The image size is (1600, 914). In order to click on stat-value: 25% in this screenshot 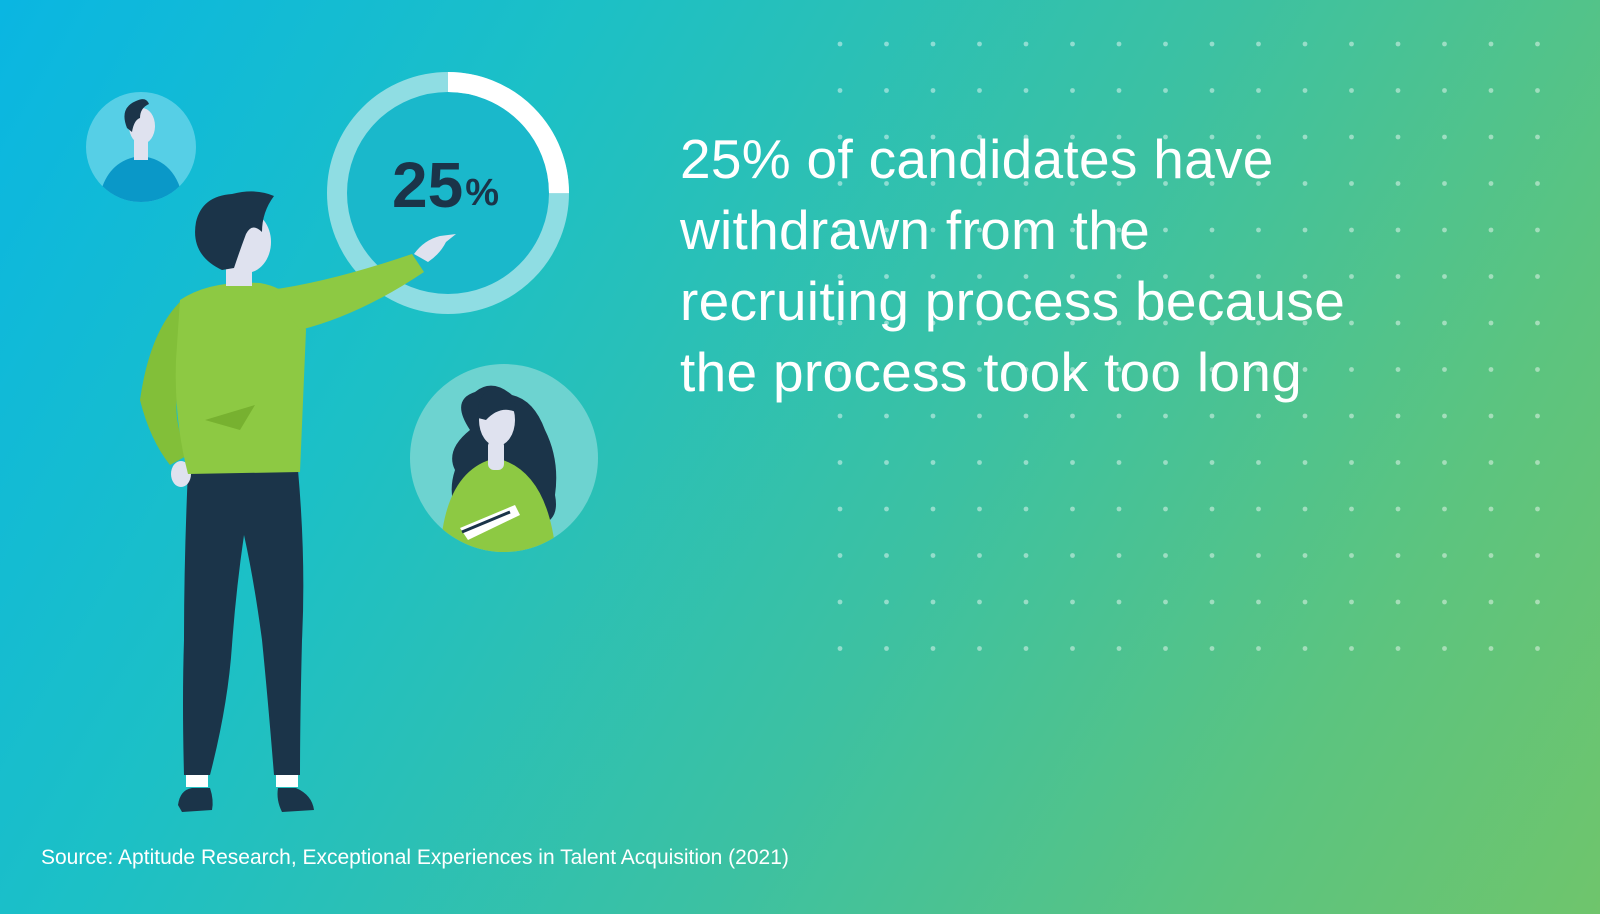, I will do `click(445, 189)`.